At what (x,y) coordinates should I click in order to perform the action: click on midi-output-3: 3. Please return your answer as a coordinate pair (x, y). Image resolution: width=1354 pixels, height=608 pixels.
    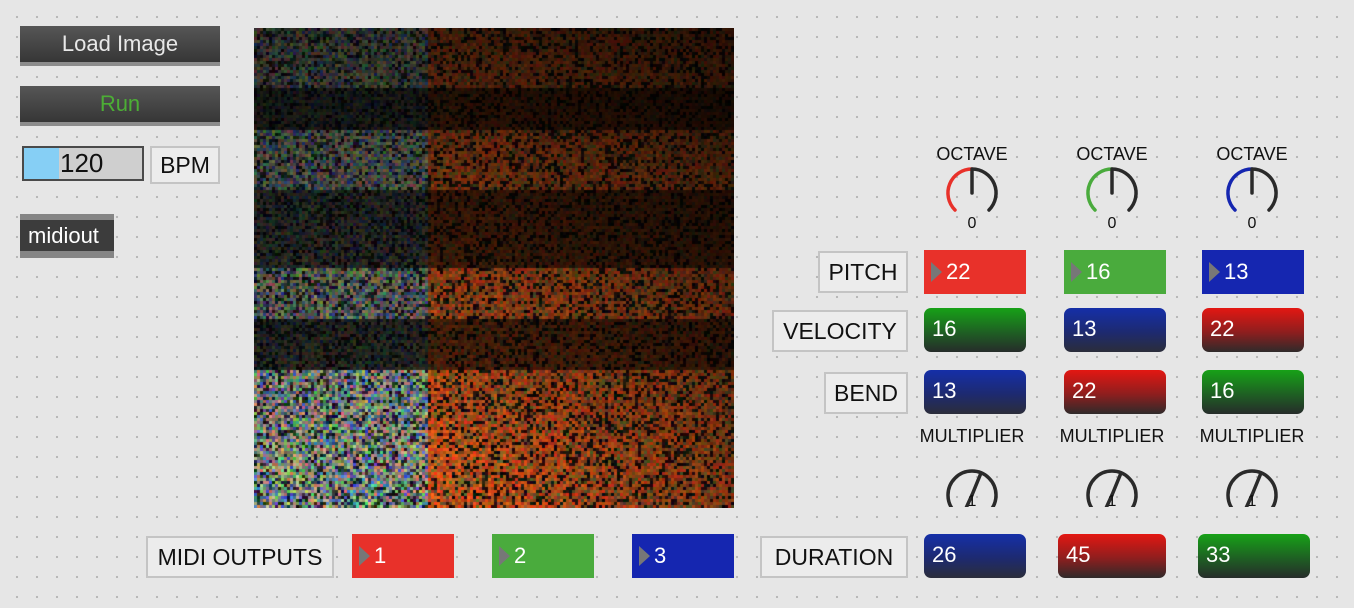
    Looking at the image, I should click on (683, 556).